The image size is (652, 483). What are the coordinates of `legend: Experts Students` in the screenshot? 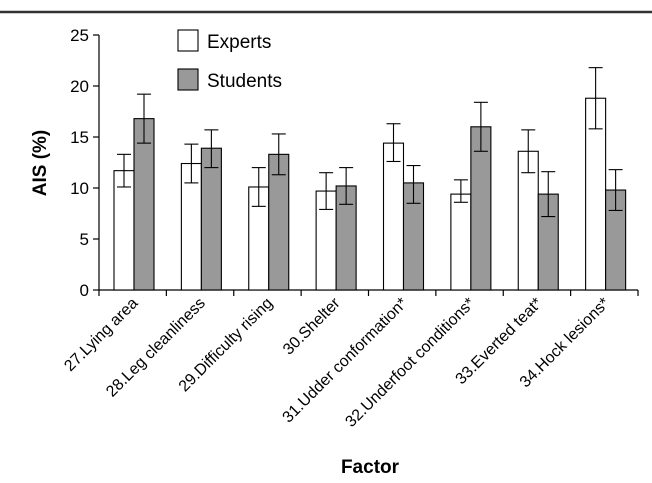 It's located at (229, 60).